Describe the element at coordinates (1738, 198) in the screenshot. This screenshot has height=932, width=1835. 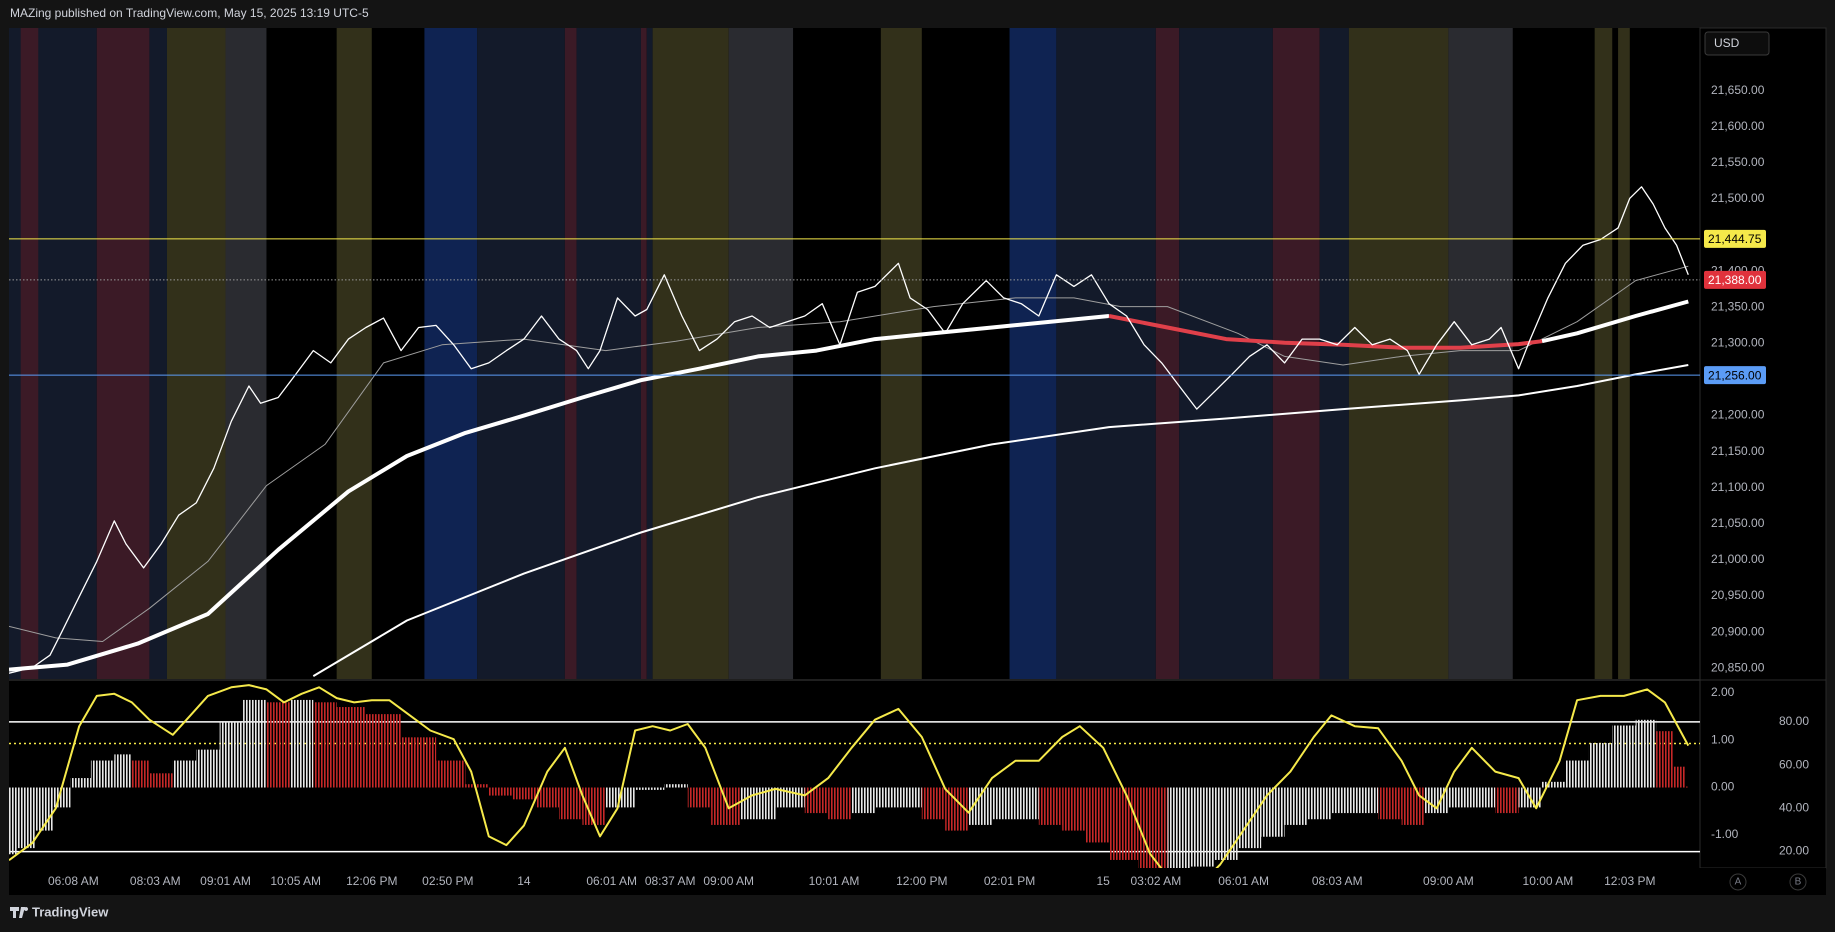
I see `y-tick-label: 21,500.00` at that location.